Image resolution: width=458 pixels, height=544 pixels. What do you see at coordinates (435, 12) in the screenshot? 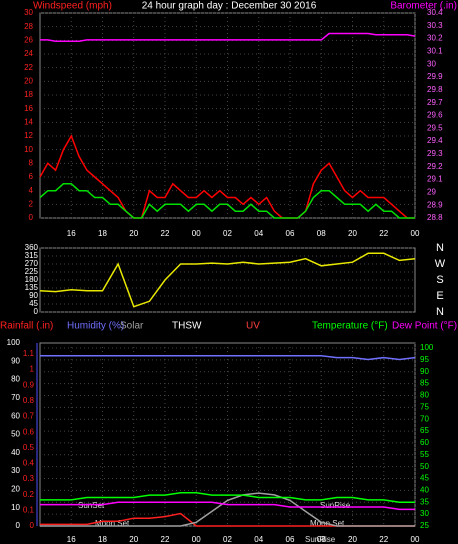
I see `tick-label: 30.4` at bounding box center [435, 12].